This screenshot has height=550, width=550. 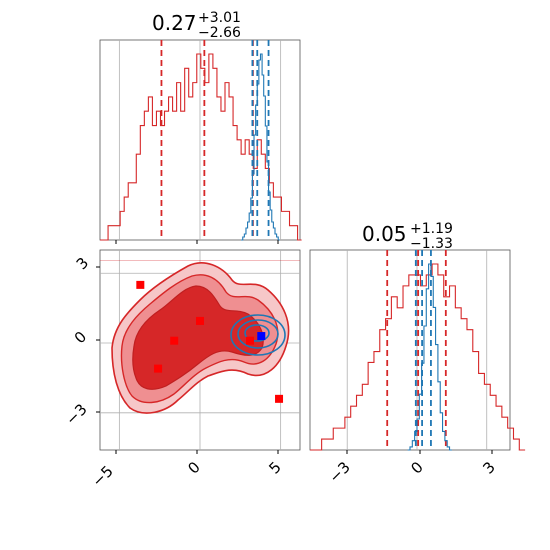 I want to click on joint-xtick-label-2: 0, so click(x=193, y=467).